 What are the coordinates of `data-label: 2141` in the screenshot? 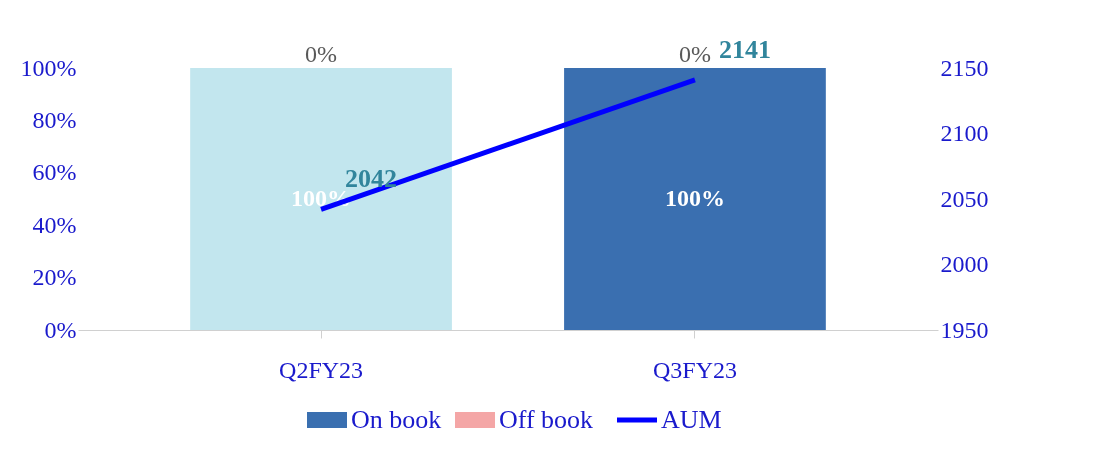 It's located at (744, 49).